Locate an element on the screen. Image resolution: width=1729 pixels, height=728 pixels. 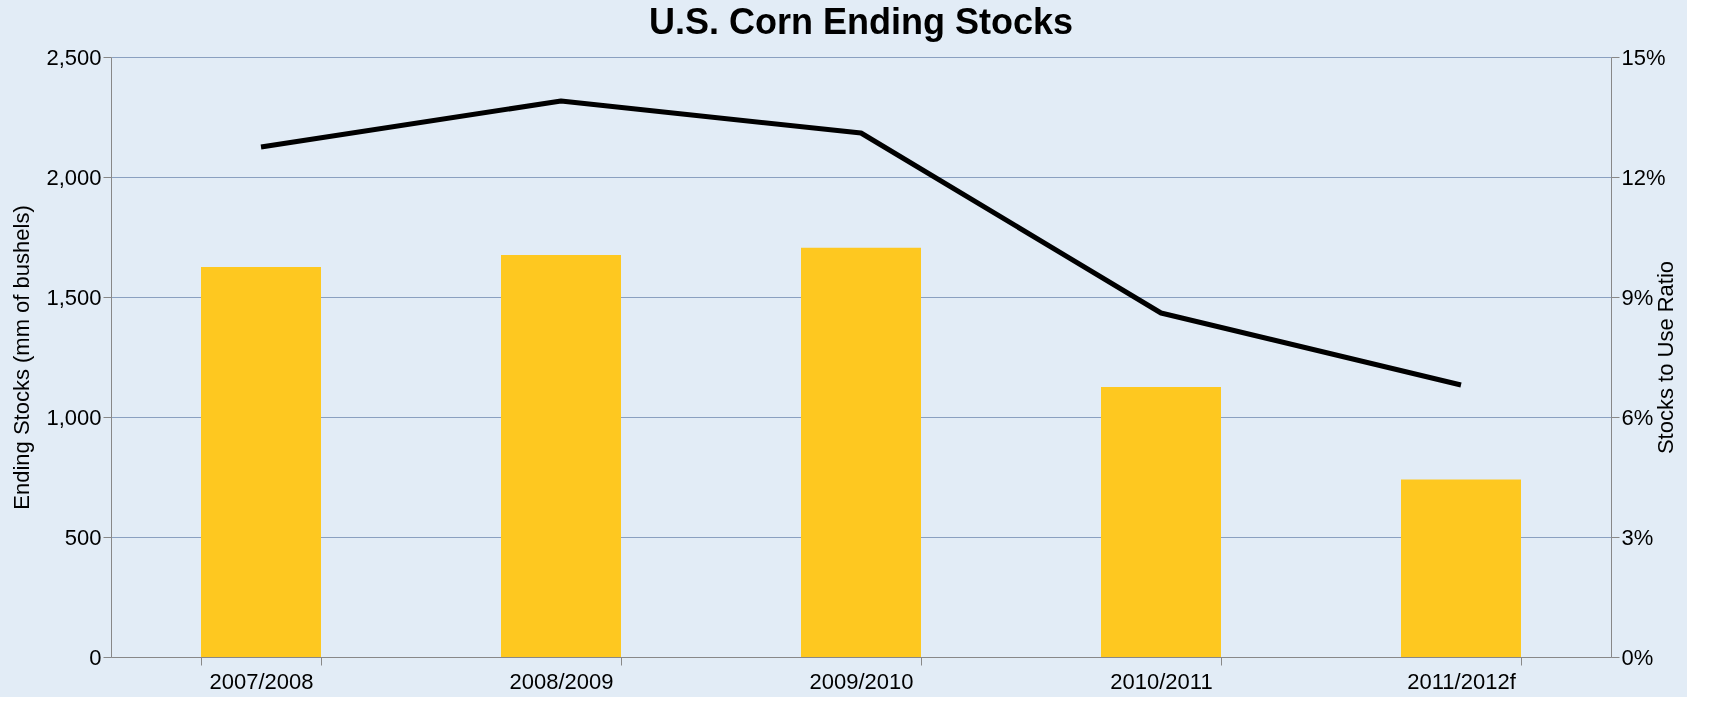
y-axis-title: Ending Stocks (mm of bushels) is located at coordinates (22, 357).